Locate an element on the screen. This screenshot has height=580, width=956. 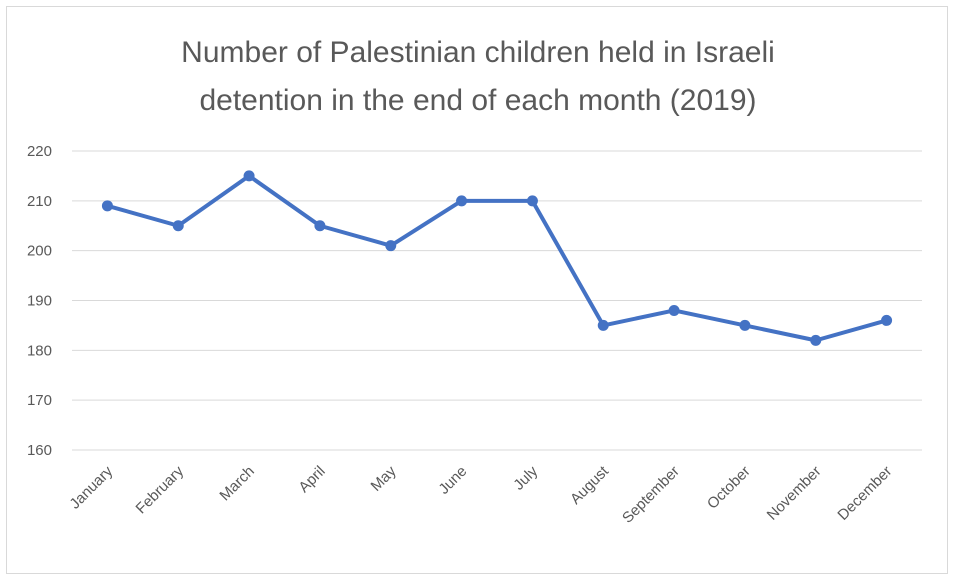
data-point-december is located at coordinates (887, 320).